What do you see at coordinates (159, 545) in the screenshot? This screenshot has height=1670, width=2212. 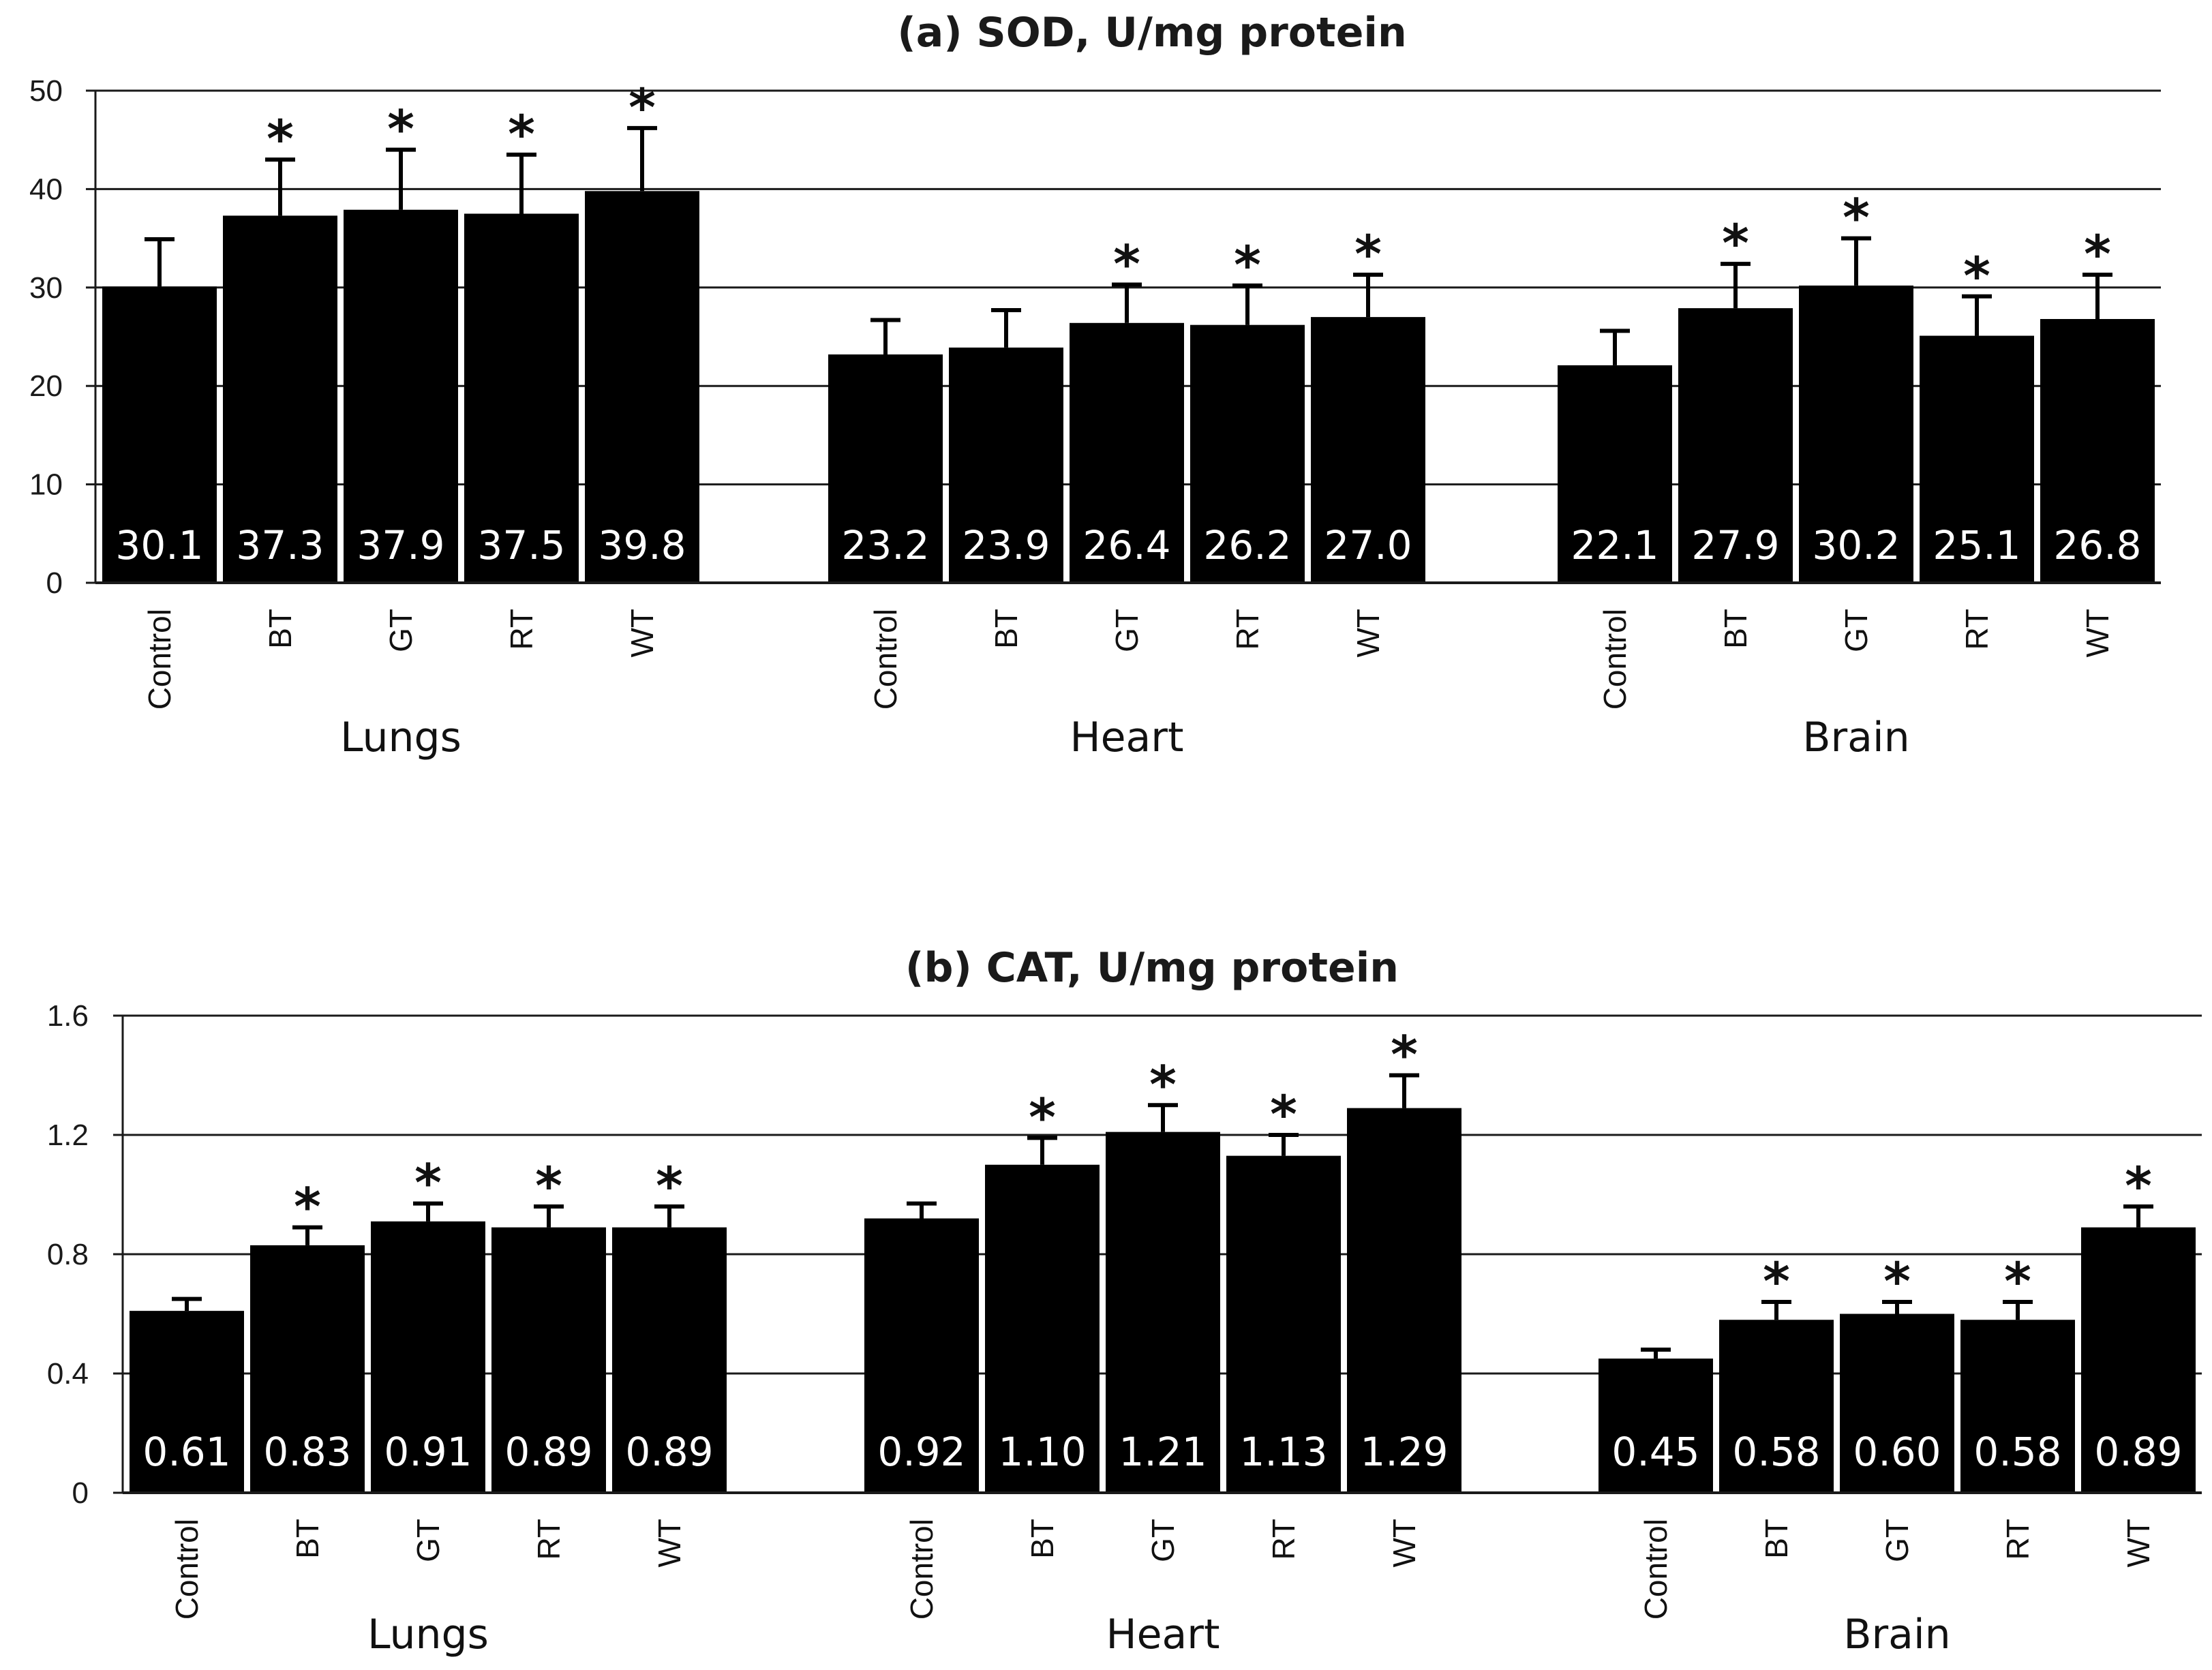 I see `data-label: 30.1` at bounding box center [159, 545].